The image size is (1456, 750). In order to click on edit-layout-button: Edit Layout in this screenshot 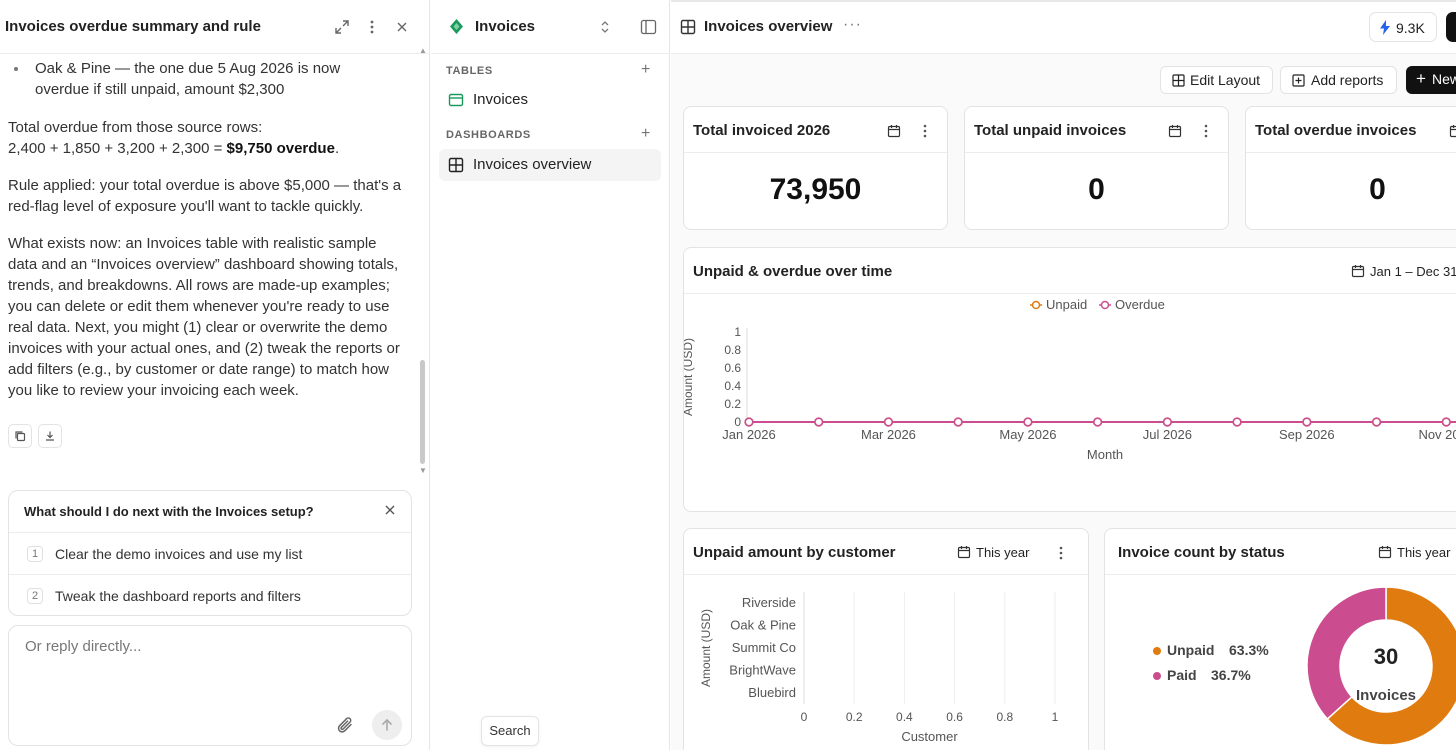, I will do `click(1216, 80)`.